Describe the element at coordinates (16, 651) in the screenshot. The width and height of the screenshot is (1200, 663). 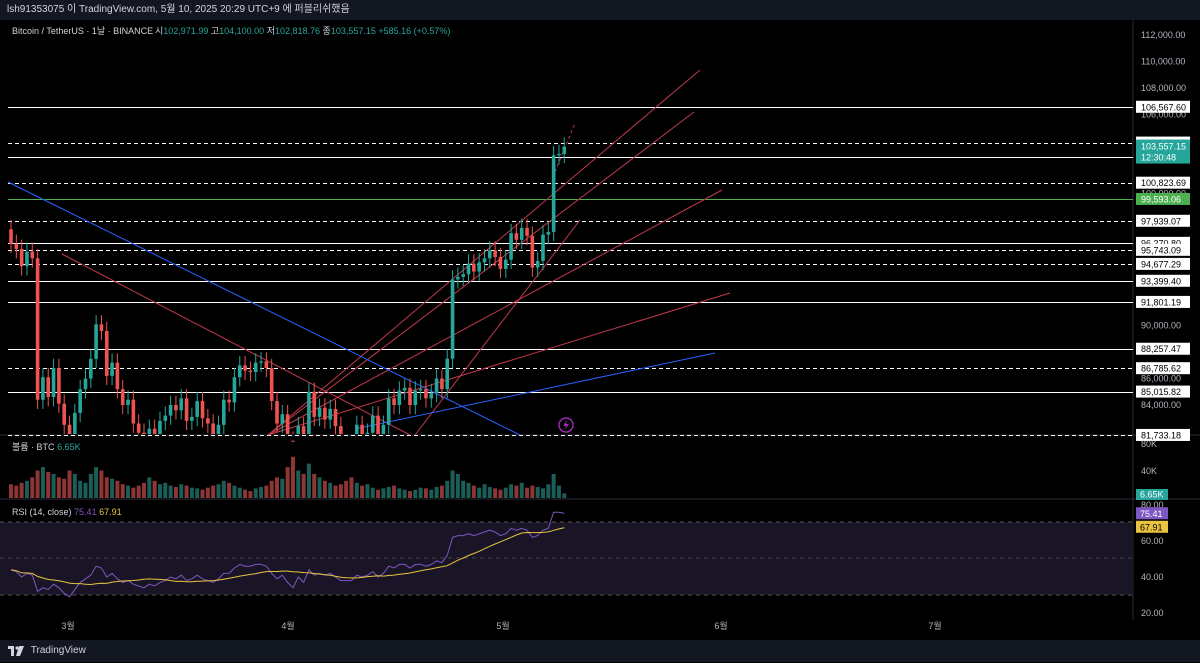
I see `tradingview-logo-icon` at that location.